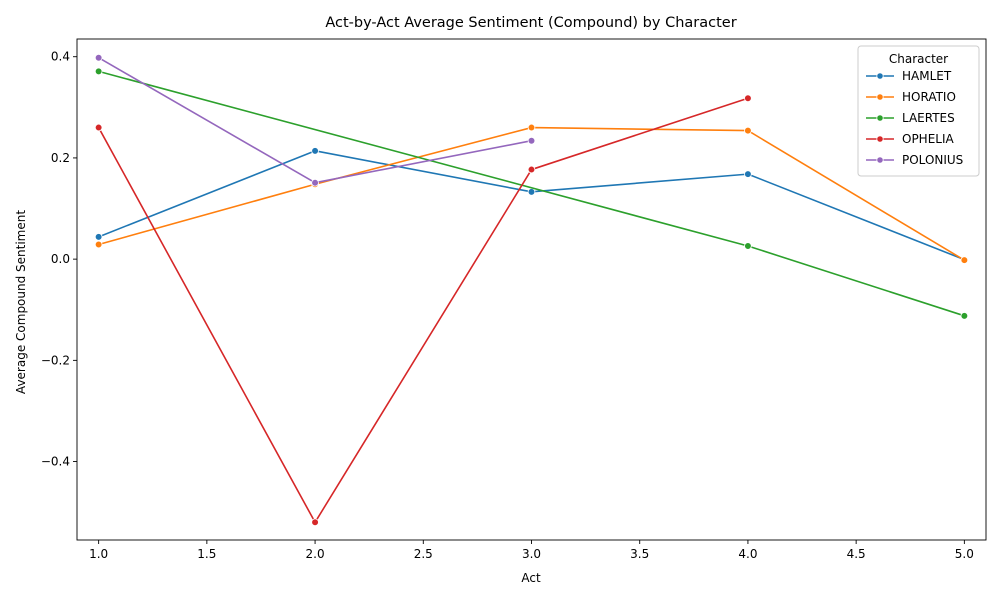  I want to click on legend-entry-hamlet: HAMLET, so click(909, 76).